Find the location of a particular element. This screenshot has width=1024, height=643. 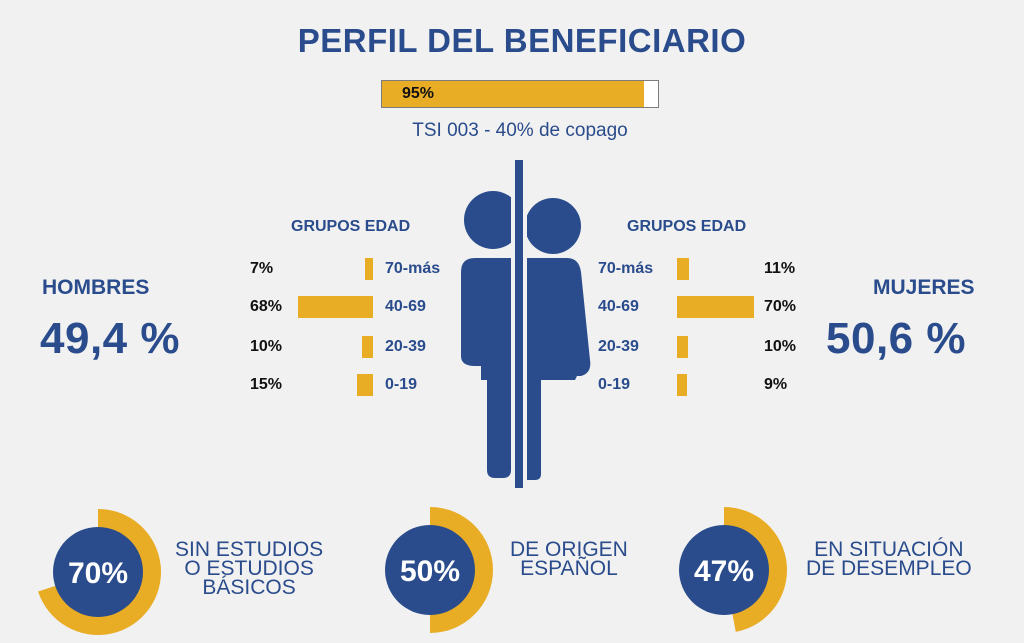

men-age-value-label: 7% is located at coordinates (262, 268).